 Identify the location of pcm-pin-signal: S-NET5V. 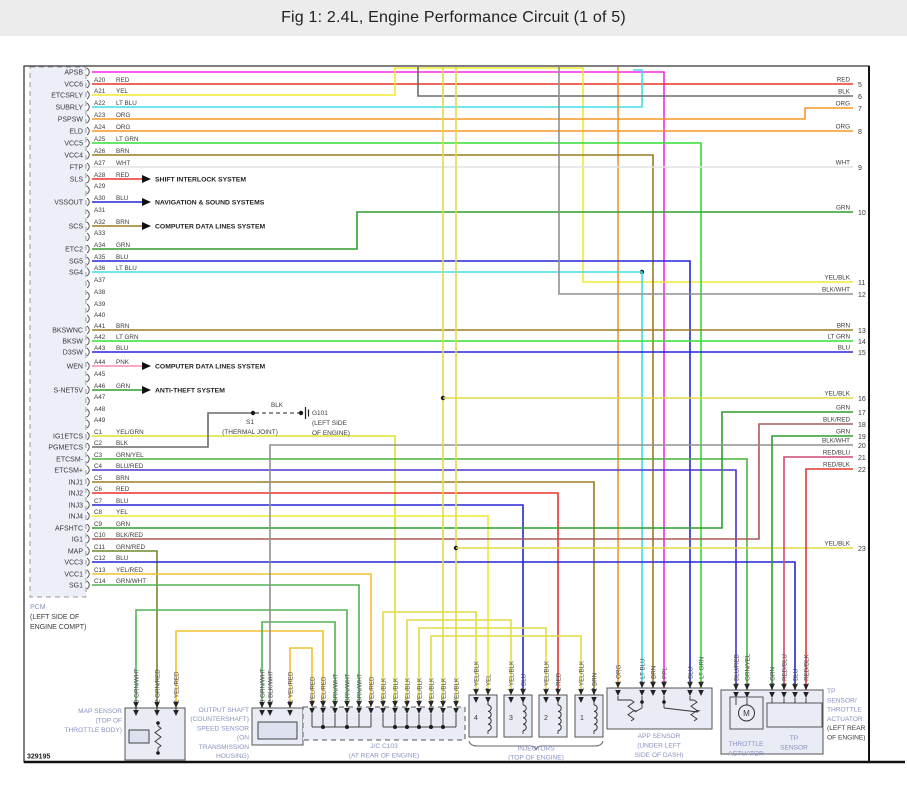
(68, 390).